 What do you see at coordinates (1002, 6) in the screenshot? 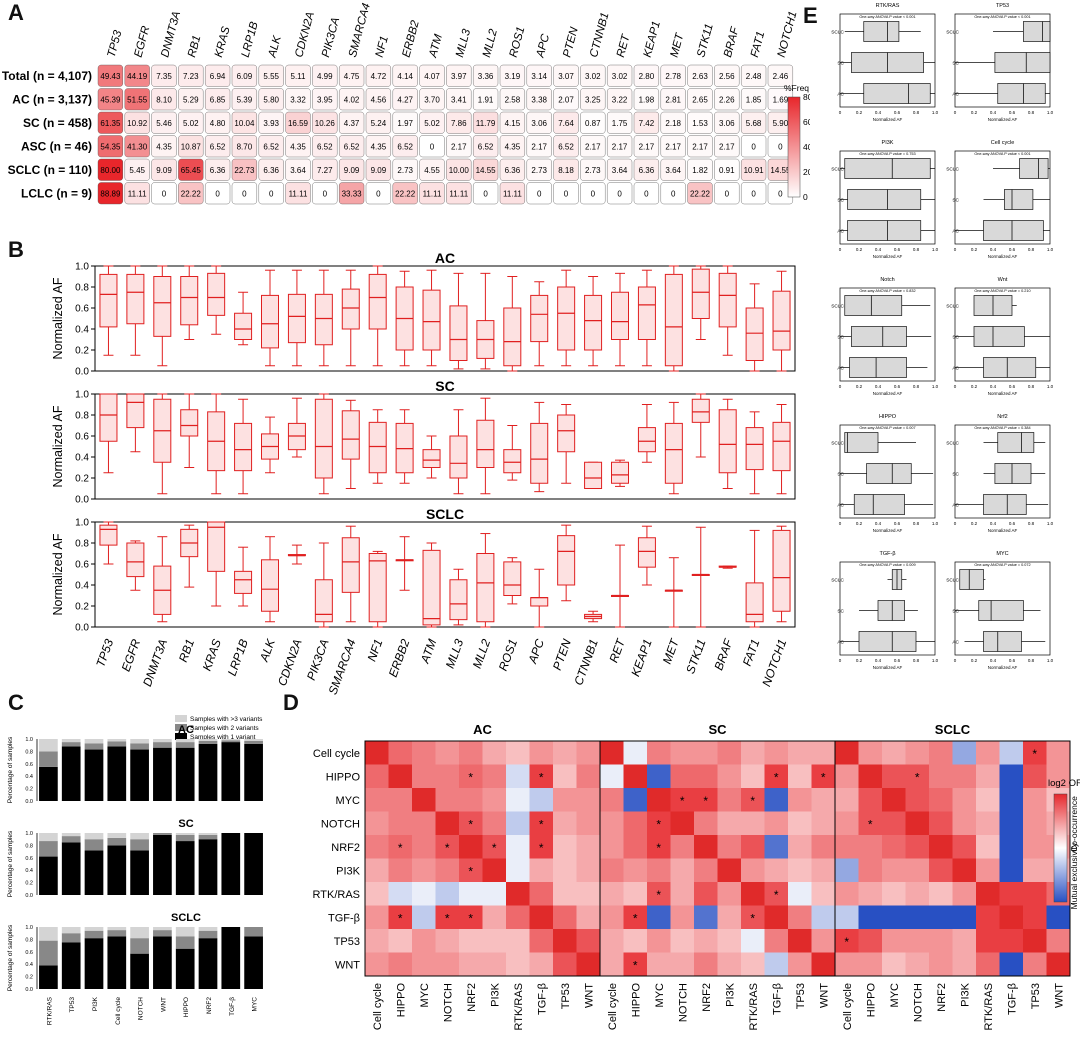
I see `pathway-title: TP53` at bounding box center [1002, 6].